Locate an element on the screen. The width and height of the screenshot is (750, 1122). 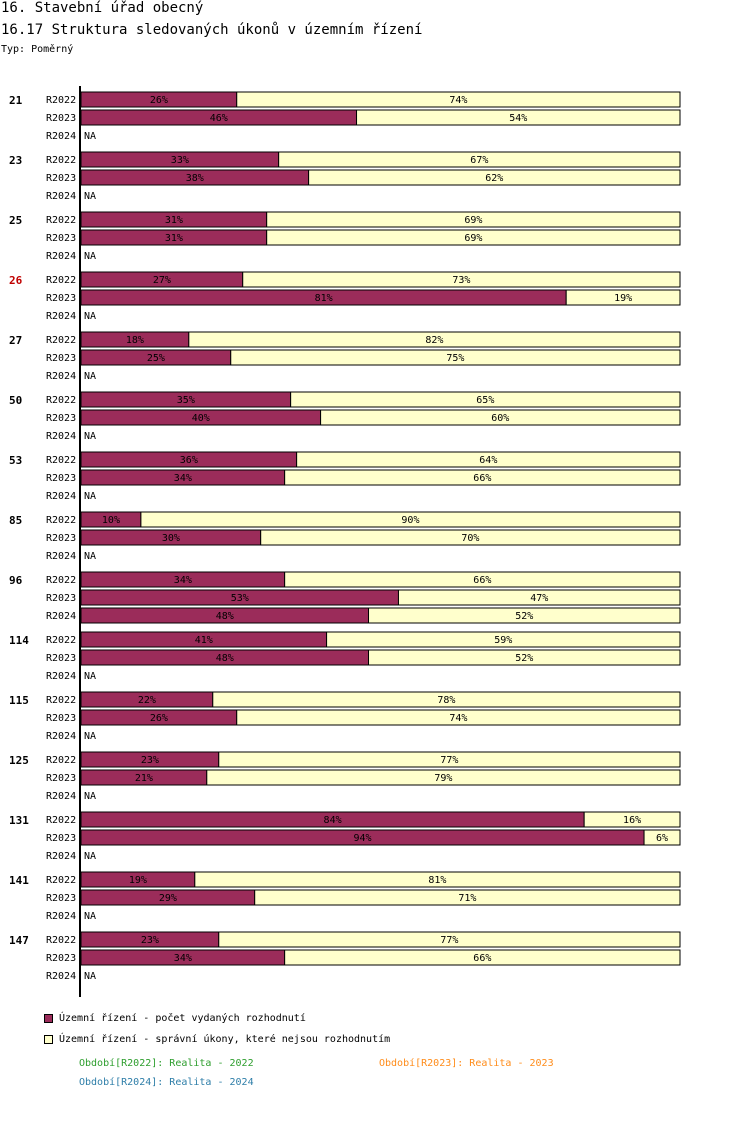
data-label: 35% is located at coordinates (186, 400).